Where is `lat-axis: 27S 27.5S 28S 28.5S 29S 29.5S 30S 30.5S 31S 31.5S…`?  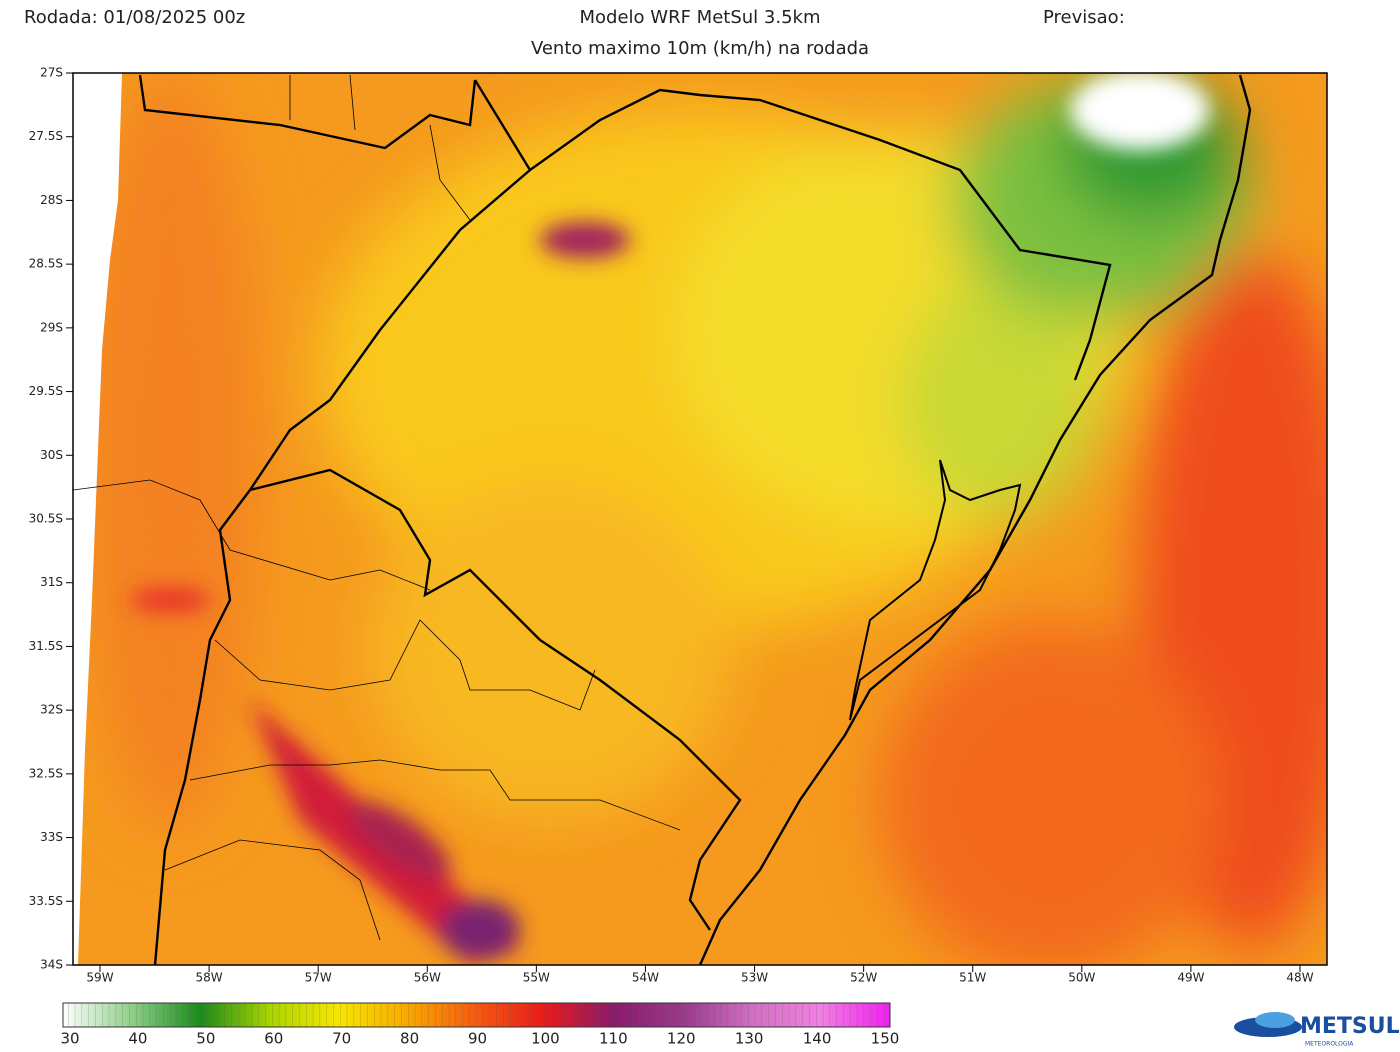
lat-axis: 27S 27.5S 28S 28.5S 29S 29.5S 30S 30.5S 31S 31.5S… is located at coordinates (51, 519).